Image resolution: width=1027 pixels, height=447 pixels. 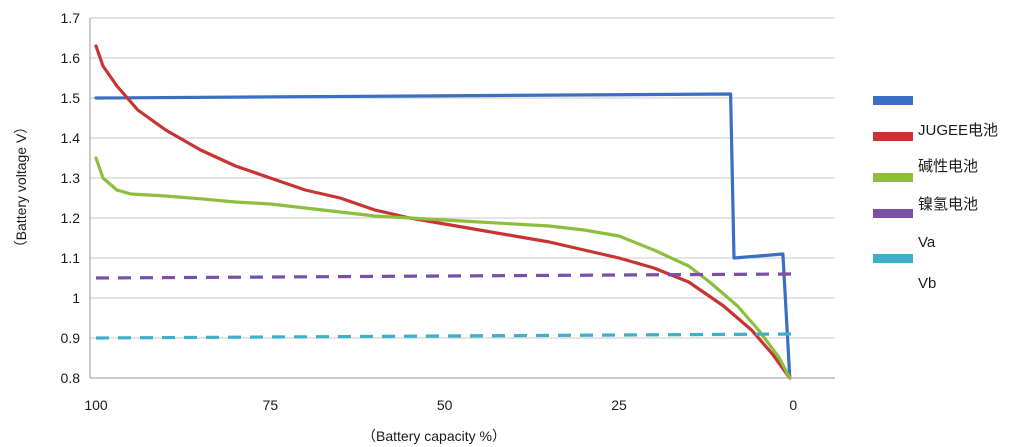 I want to click on y-axis-title: （Battery voltage V）, so click(x=21, y=187).